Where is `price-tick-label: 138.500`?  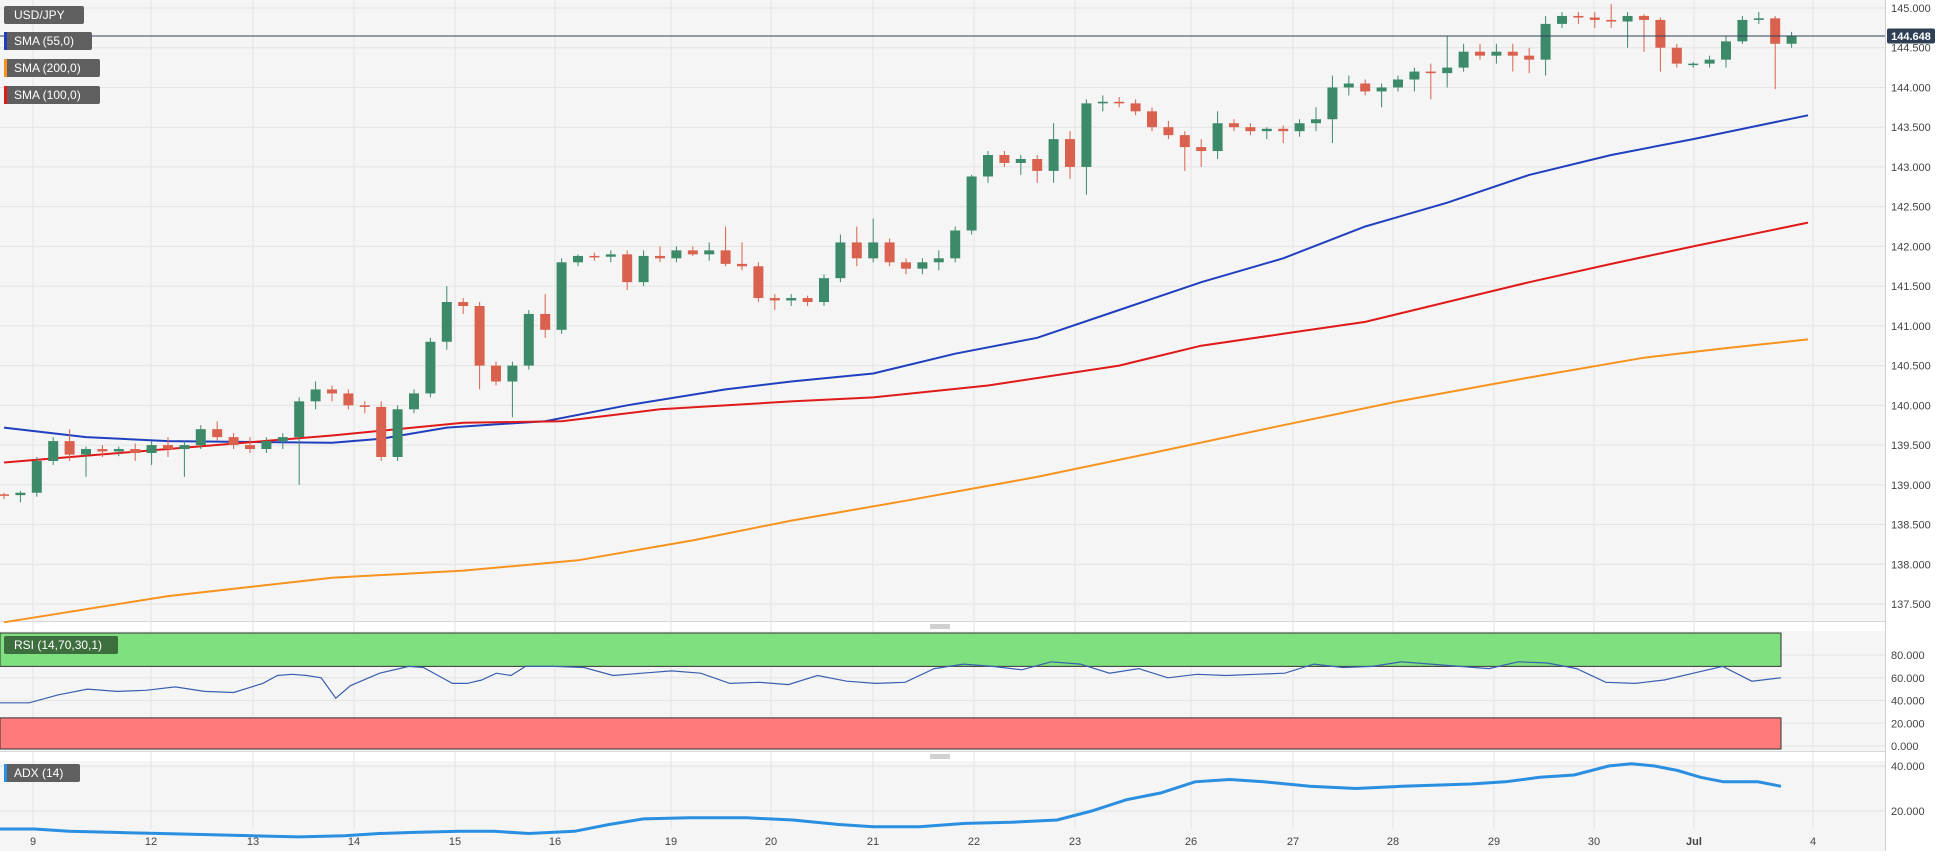 price-tick-label: 138.500 is located at coordinates (1911, 526).